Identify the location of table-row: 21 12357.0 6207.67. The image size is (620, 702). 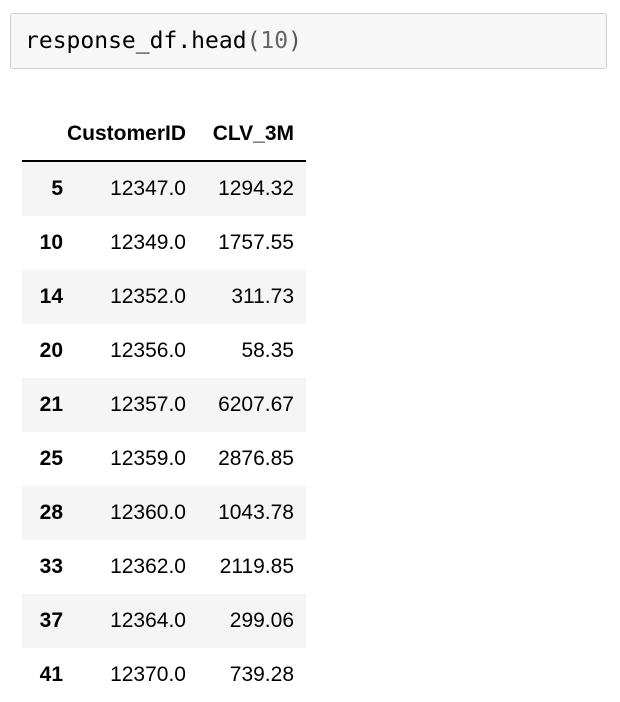
(164, 405).